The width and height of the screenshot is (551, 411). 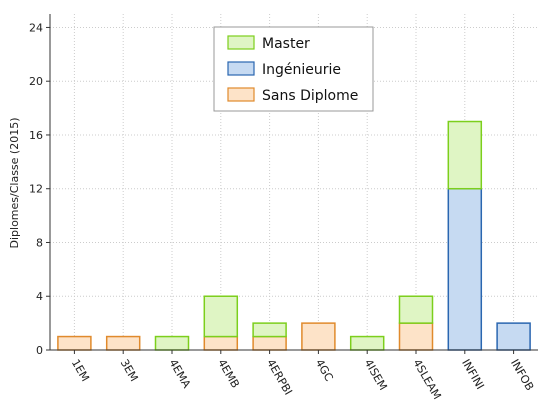 I want to click on legend: Master Ingénieurie Sans Diplome, so click(x=293, y=69).